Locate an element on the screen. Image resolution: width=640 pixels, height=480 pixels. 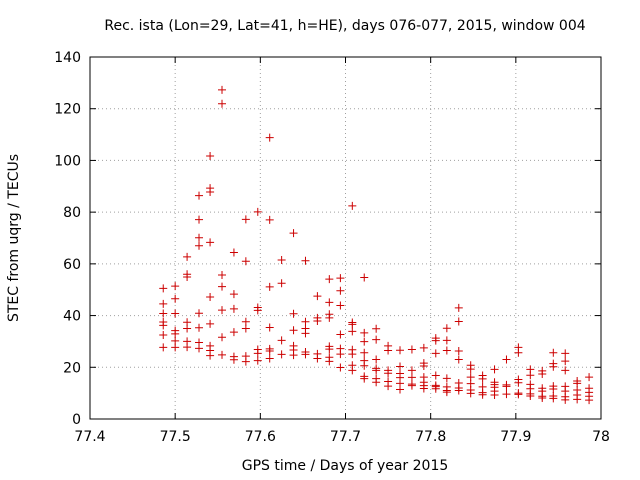
y-tick-label: 20 is located at coordinates (72, 368).